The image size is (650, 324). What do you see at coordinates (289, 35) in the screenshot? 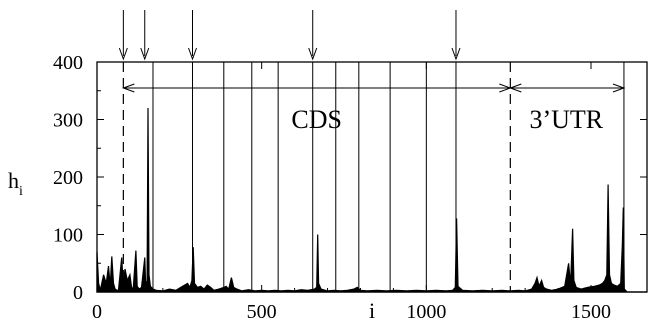
I see `arrow-markers` at bounding box center [289, 35].